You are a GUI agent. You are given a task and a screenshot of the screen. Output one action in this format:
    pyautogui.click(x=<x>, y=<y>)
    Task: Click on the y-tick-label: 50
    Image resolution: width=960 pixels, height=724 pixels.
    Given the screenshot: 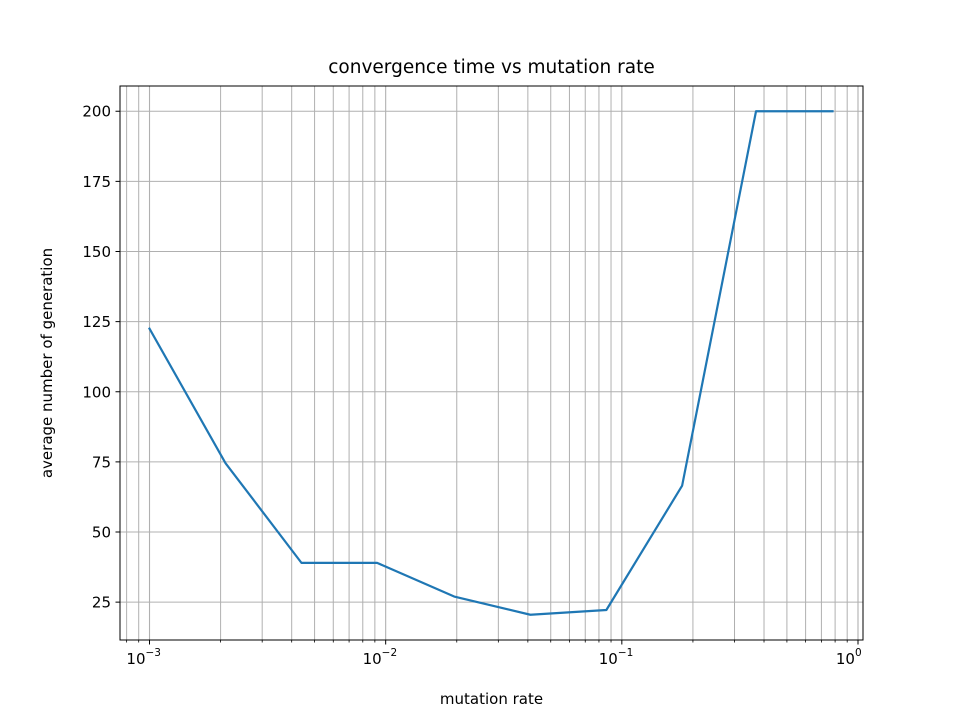 What is the action you would take?
    pyautogui.click(x=101, y=533)
    